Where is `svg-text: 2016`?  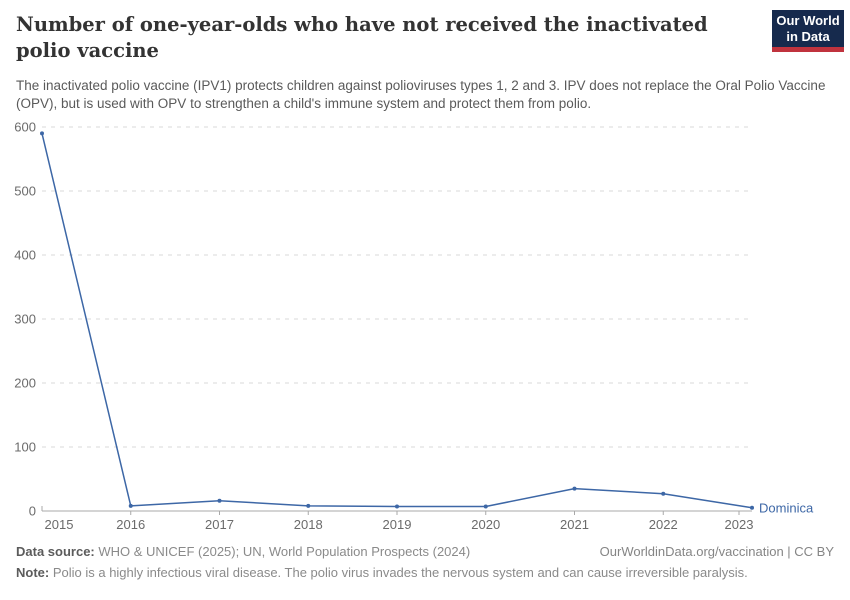 svg-text: 2016 is located at coordinates (130, 524).